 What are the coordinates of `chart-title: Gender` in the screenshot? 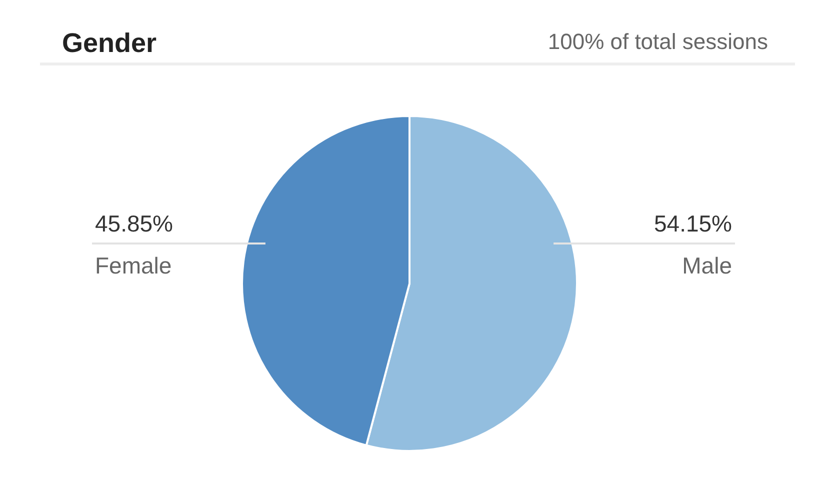 It's located at (110, 43).